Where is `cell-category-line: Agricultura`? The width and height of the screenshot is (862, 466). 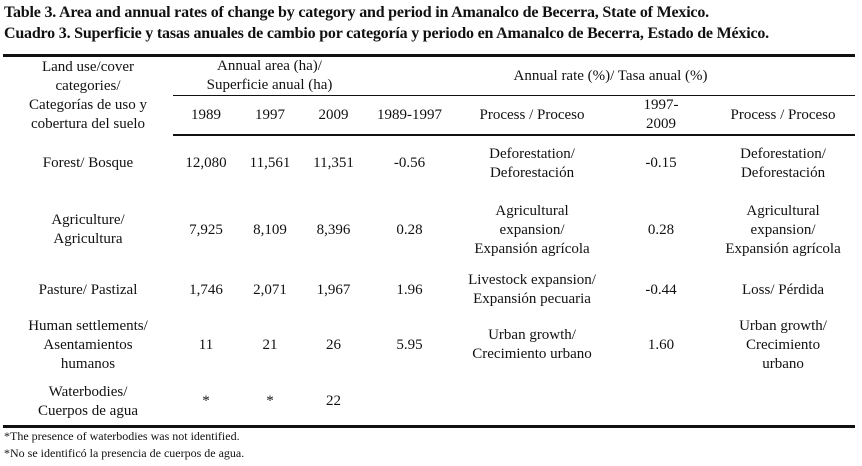
cell-category-line: Agricultura is located at coordinates (88, 239).